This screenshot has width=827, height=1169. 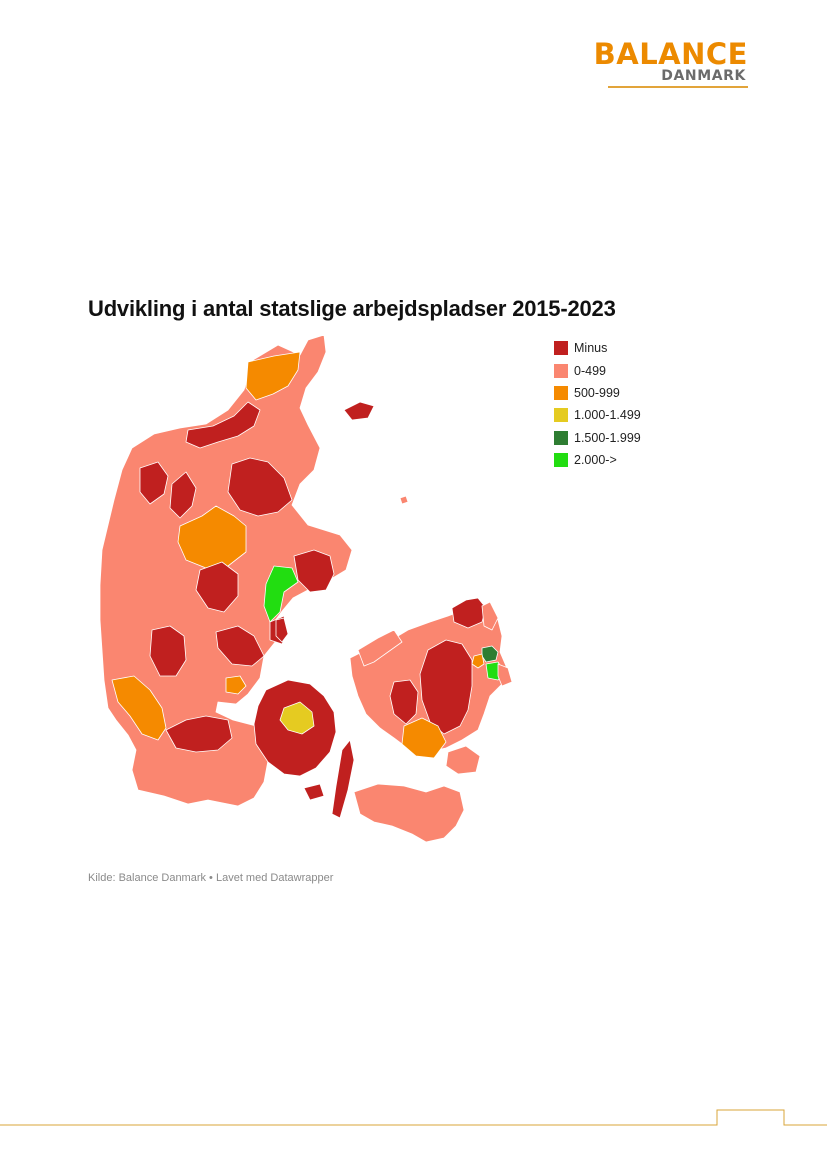 I want to click on legend-item: 500-999, so click(x=597, y=393).